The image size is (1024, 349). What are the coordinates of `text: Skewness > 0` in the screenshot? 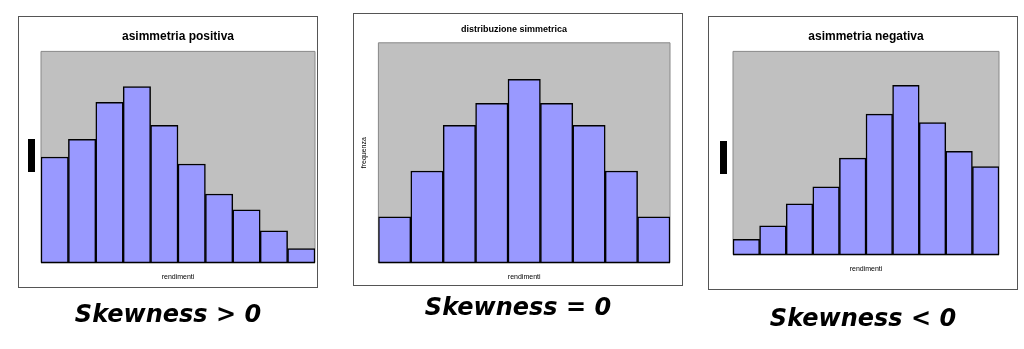 It's located at (168, 314).